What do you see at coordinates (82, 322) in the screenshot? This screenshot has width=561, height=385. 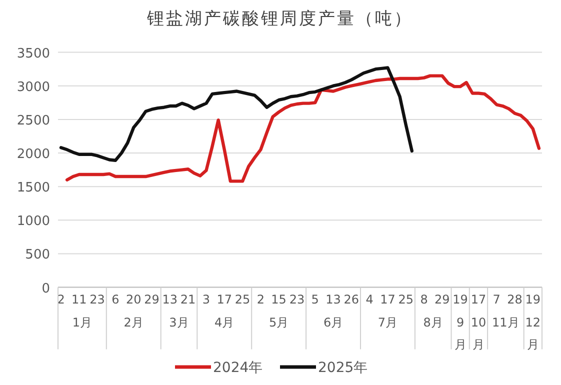 I see `annotation: 1月` at bounding box center [82, 322].